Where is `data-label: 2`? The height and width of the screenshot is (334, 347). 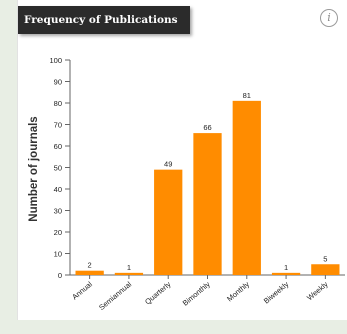
data-label: 2 is located at coordinates (90, 265).